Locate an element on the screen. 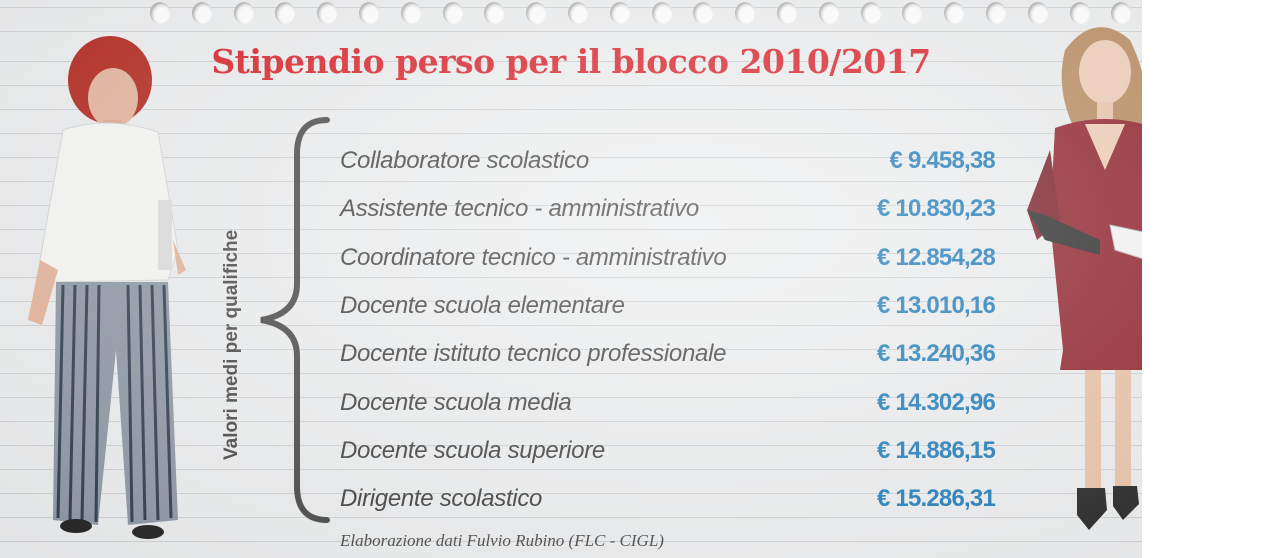 The image size is (1280, 558). curly-brace is located at coordinates (295, 320).